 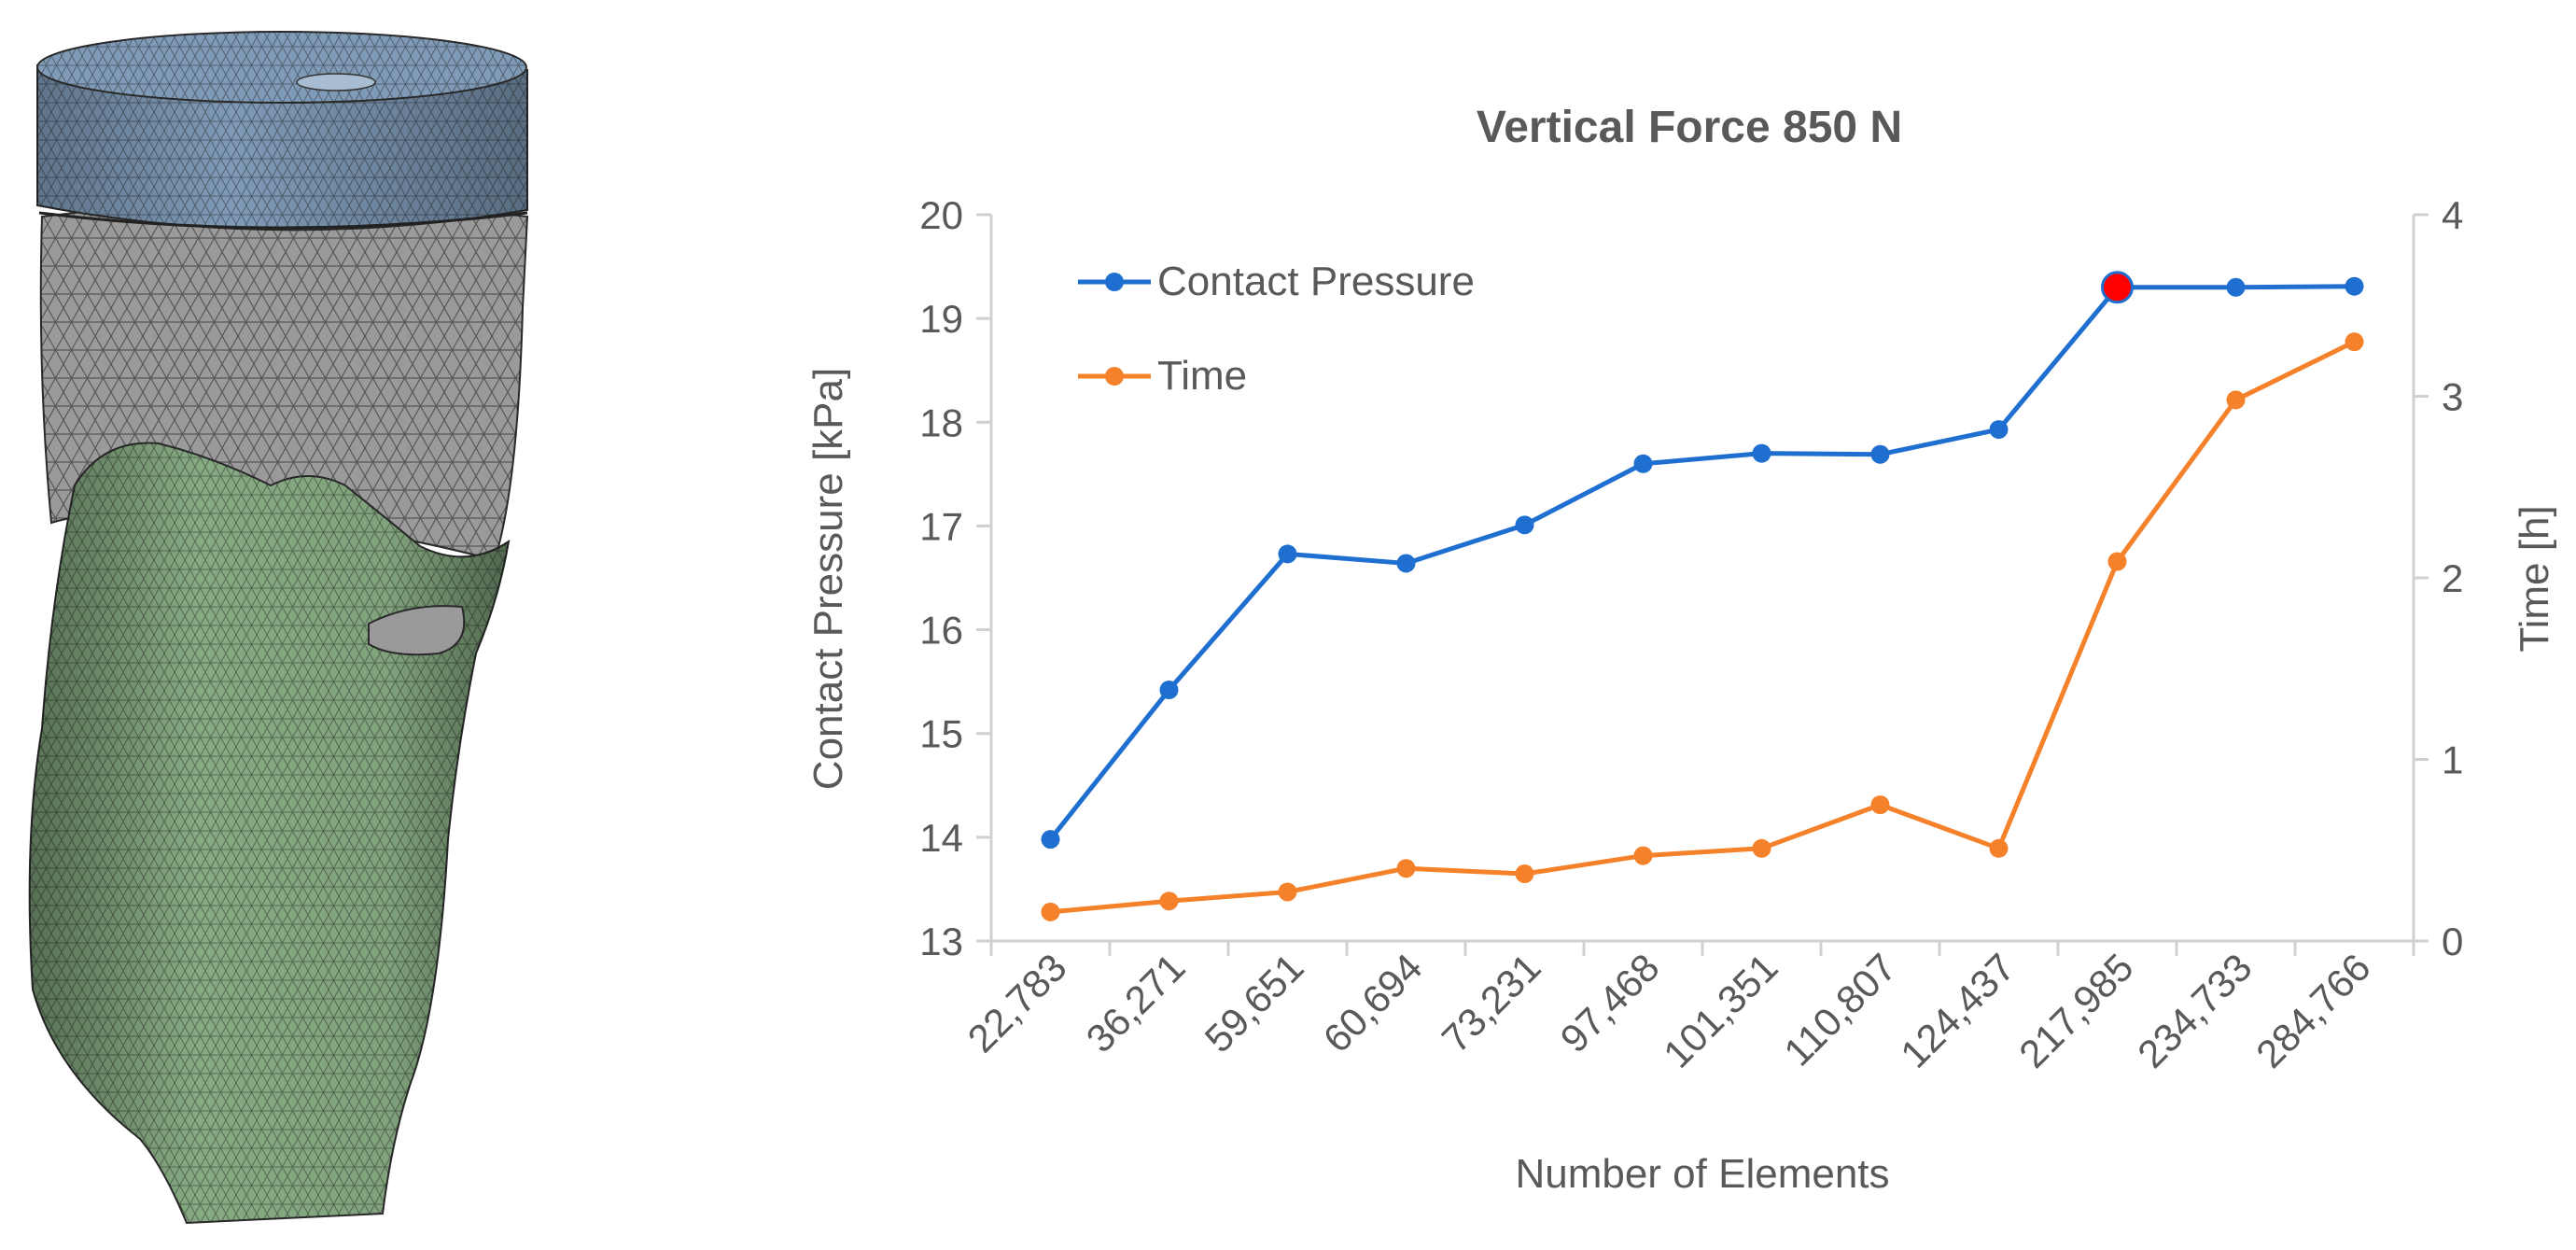 What do you see at coordinates (2452, 578) in the screenshot?
I see `right-tick-label: 2` at bounding box center [2452, 578].